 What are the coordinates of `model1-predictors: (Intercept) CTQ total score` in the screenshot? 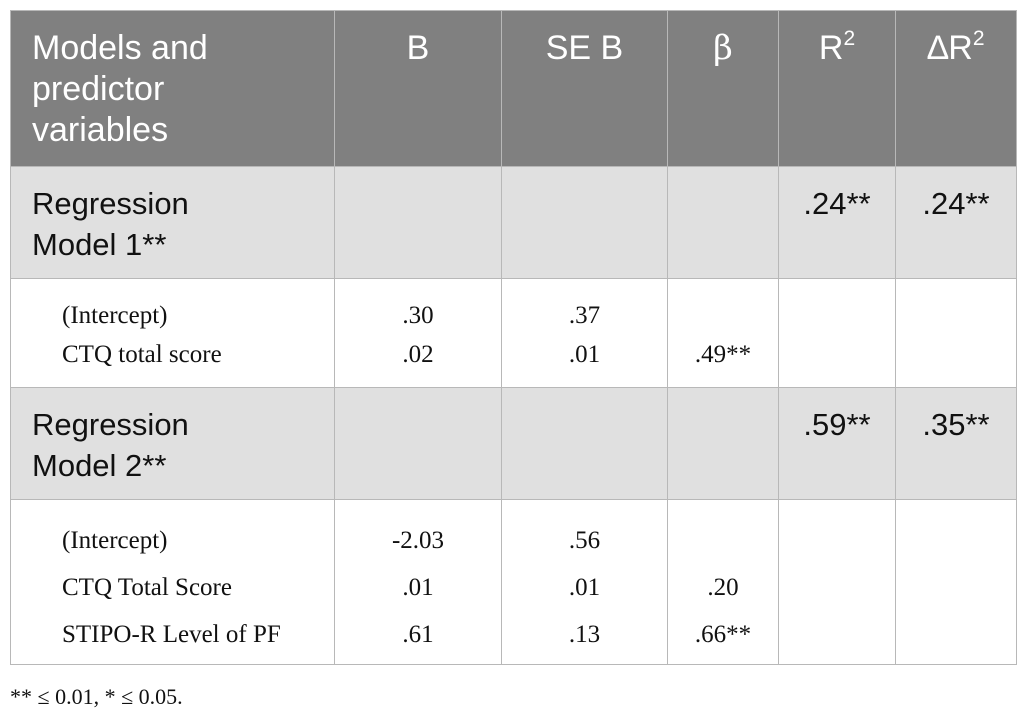 It's located at (172, 333).